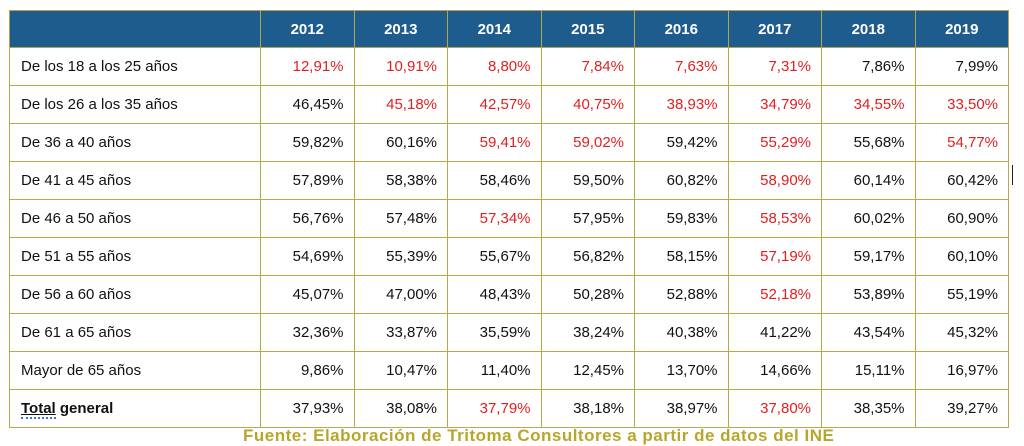 This screenshot has width=1024, height=446. Describe the element at coordinates (307, 142) in the screenshot. I see `value-cell: 59,82%` at that location.